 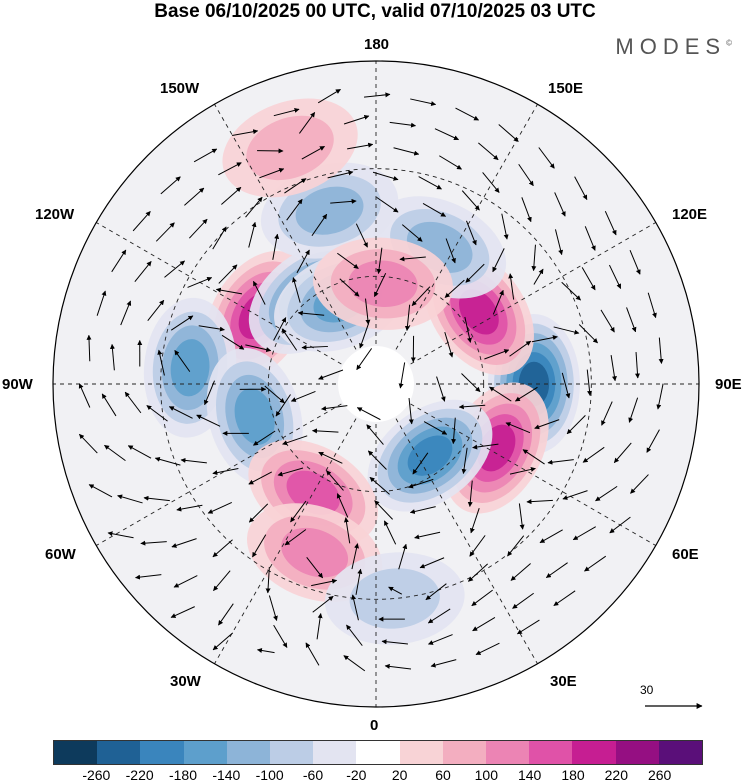 I want to click on brand-name: MODES, so click(x=671, y=46).